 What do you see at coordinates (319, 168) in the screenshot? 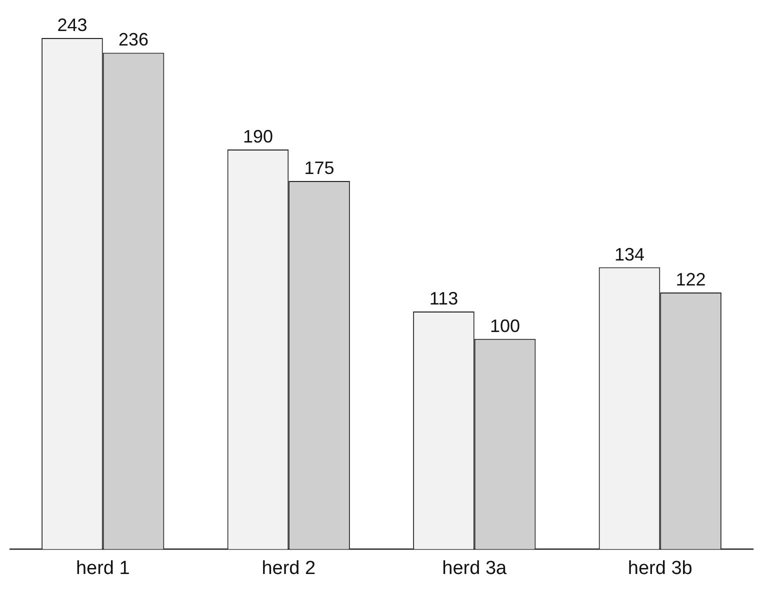
I see `data-label: 175` at bounding box center [319, 168].